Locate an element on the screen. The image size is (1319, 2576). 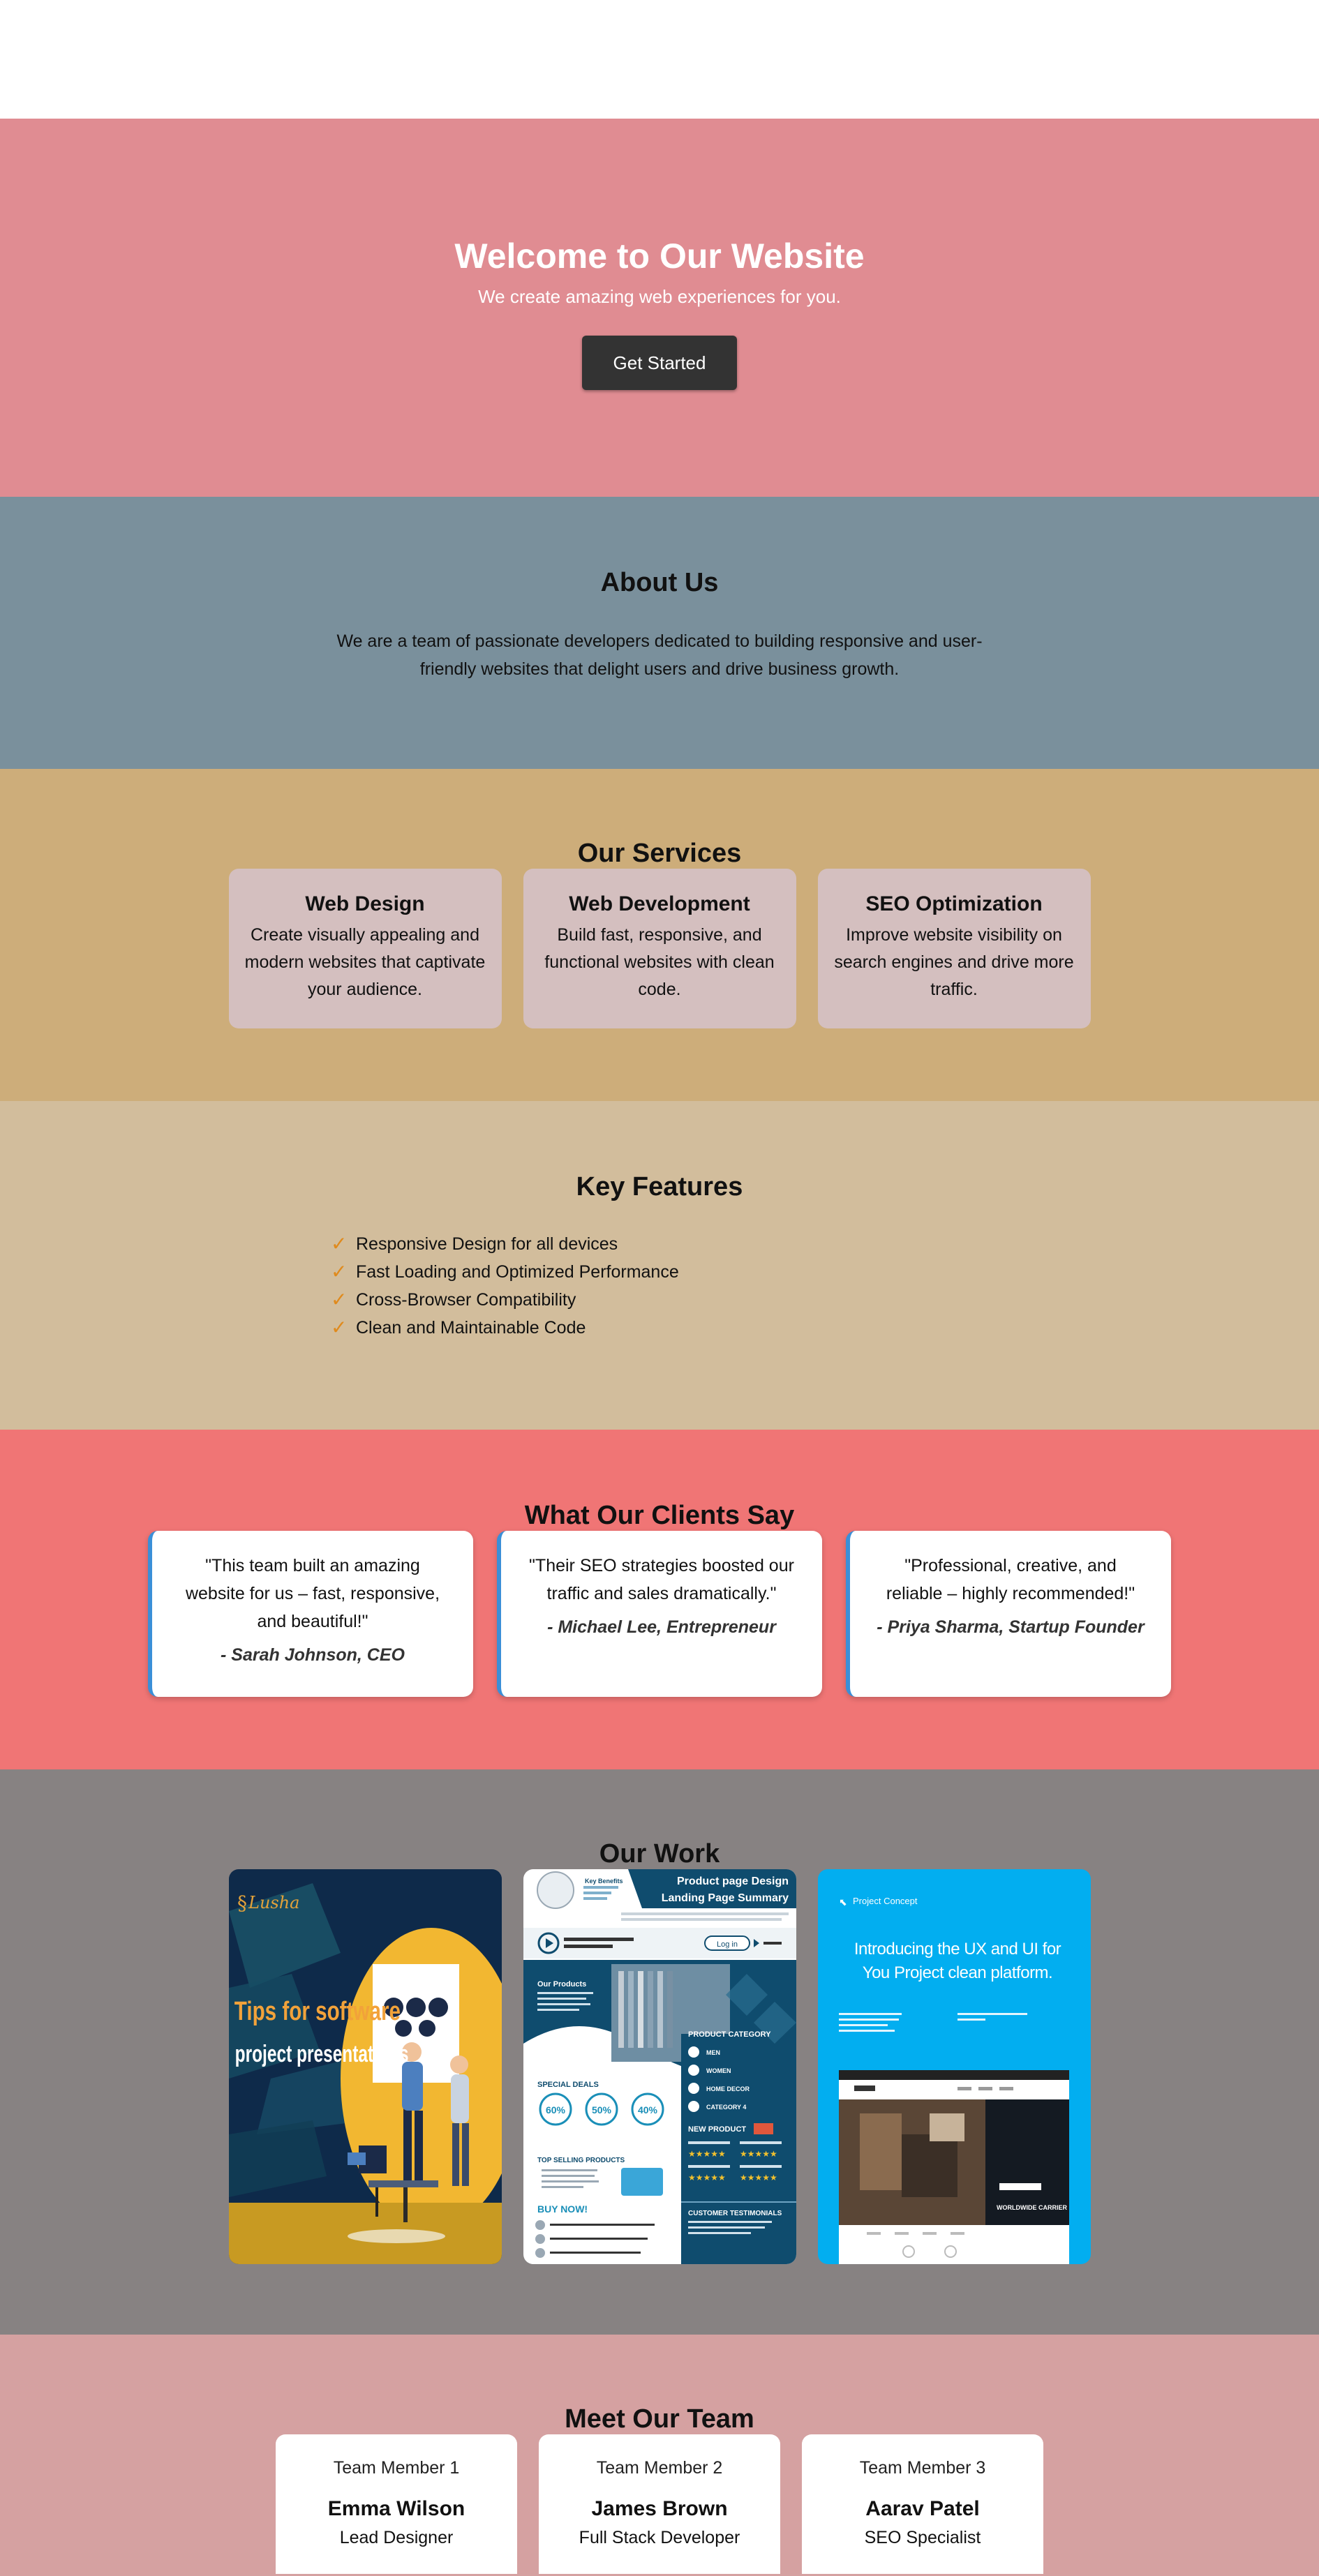
mockup-heading2: Landing Page Summary is located at coordinates (724, 1898).